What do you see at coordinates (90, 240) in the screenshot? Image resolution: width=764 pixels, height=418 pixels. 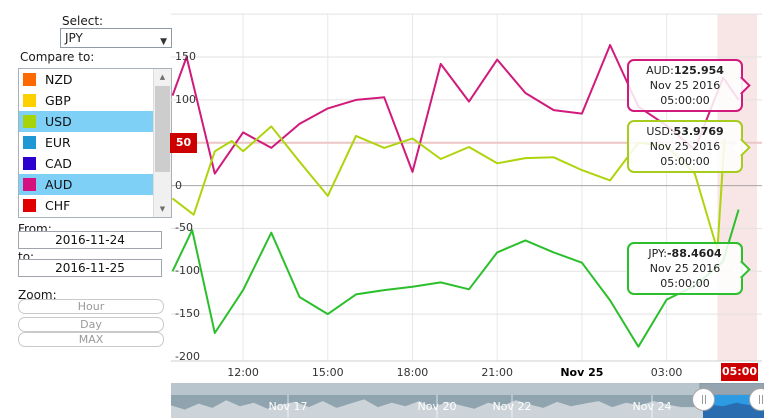 I see `from-date-input` at bounding box center [90, 240].